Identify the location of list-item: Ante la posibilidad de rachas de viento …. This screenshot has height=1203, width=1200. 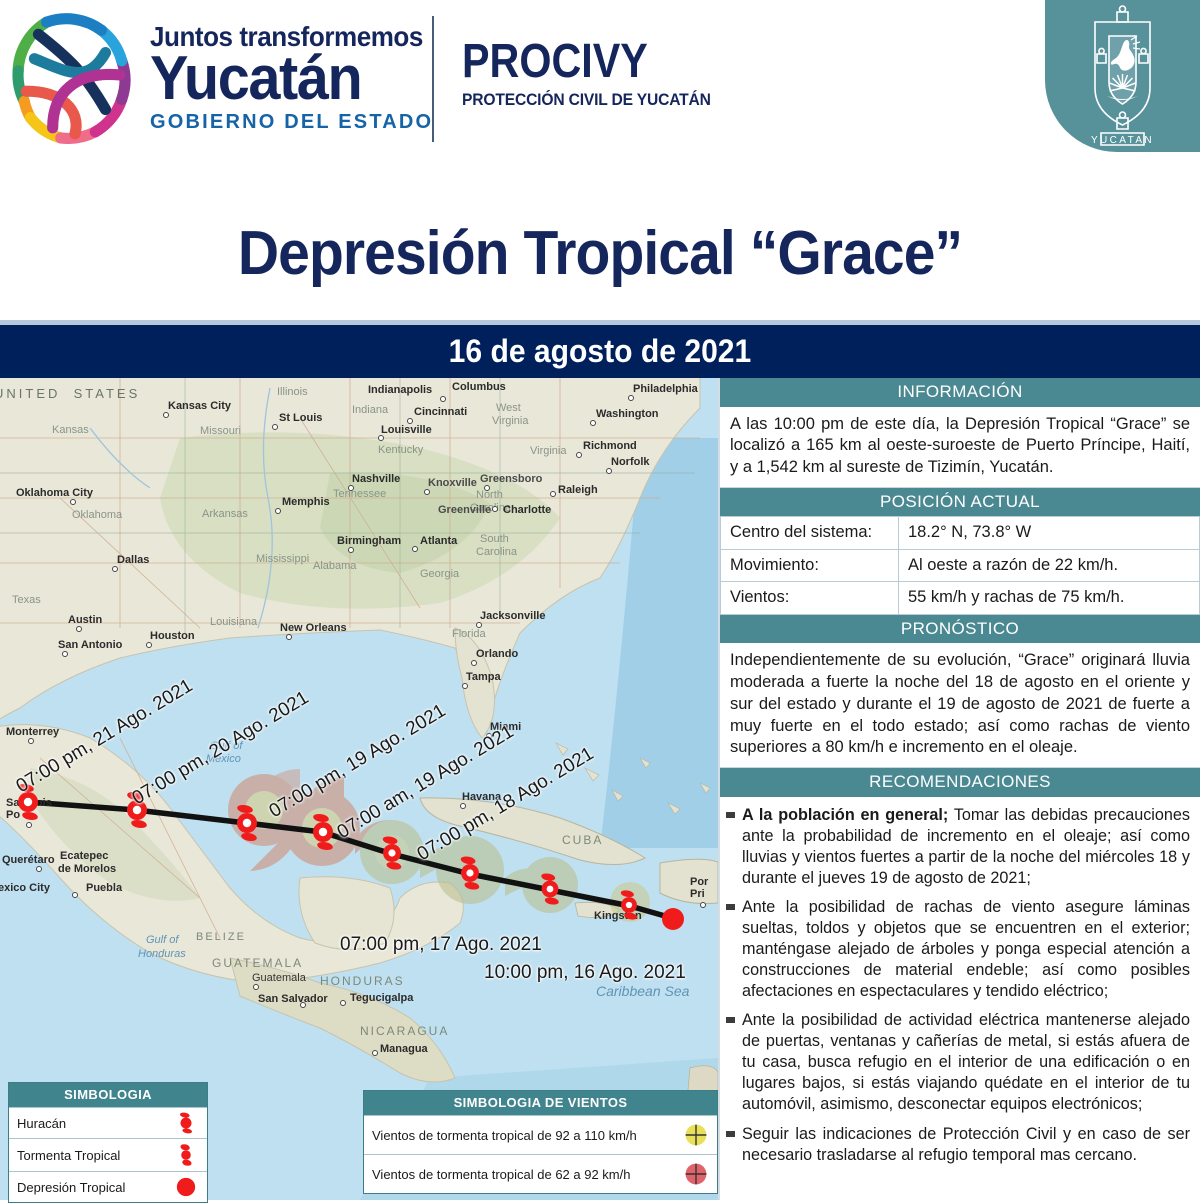
(958, 949).